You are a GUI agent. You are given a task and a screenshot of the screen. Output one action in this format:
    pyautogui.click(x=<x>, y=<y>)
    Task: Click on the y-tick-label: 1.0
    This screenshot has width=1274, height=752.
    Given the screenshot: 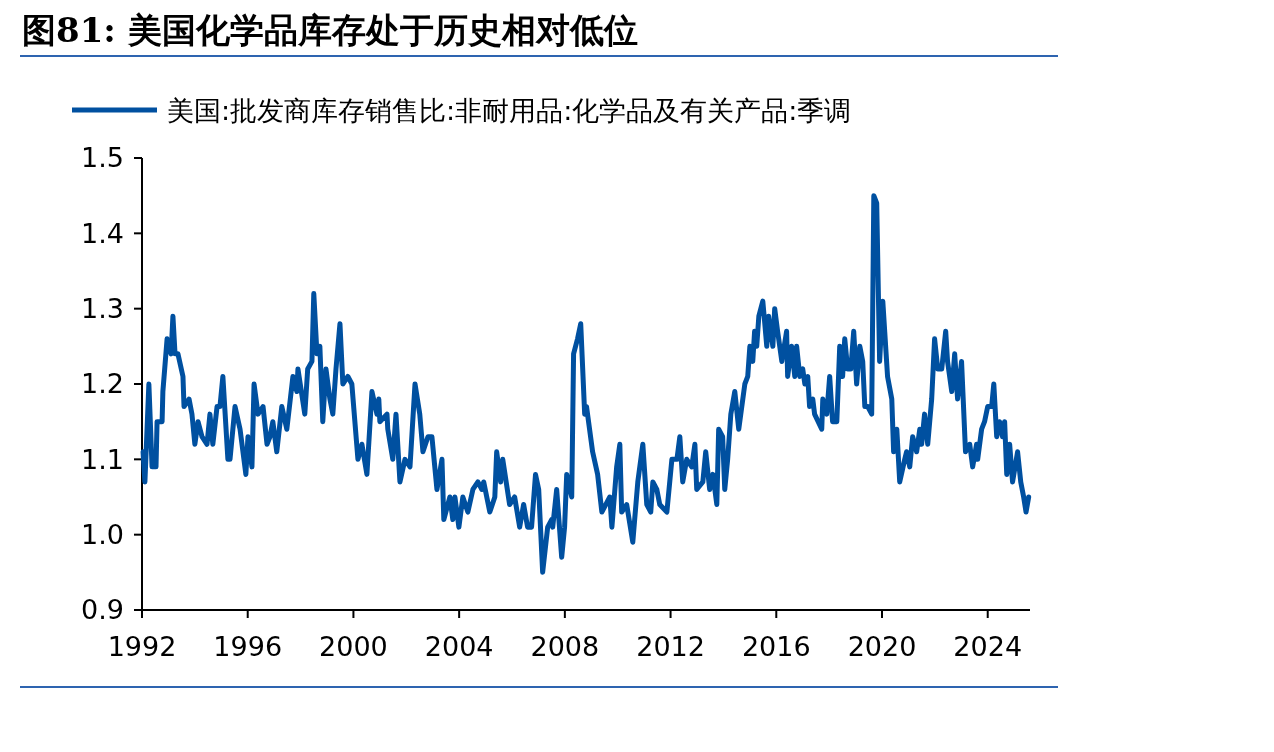 What is the action you would take?
    pyautogui.click(x=102, y=535)
    